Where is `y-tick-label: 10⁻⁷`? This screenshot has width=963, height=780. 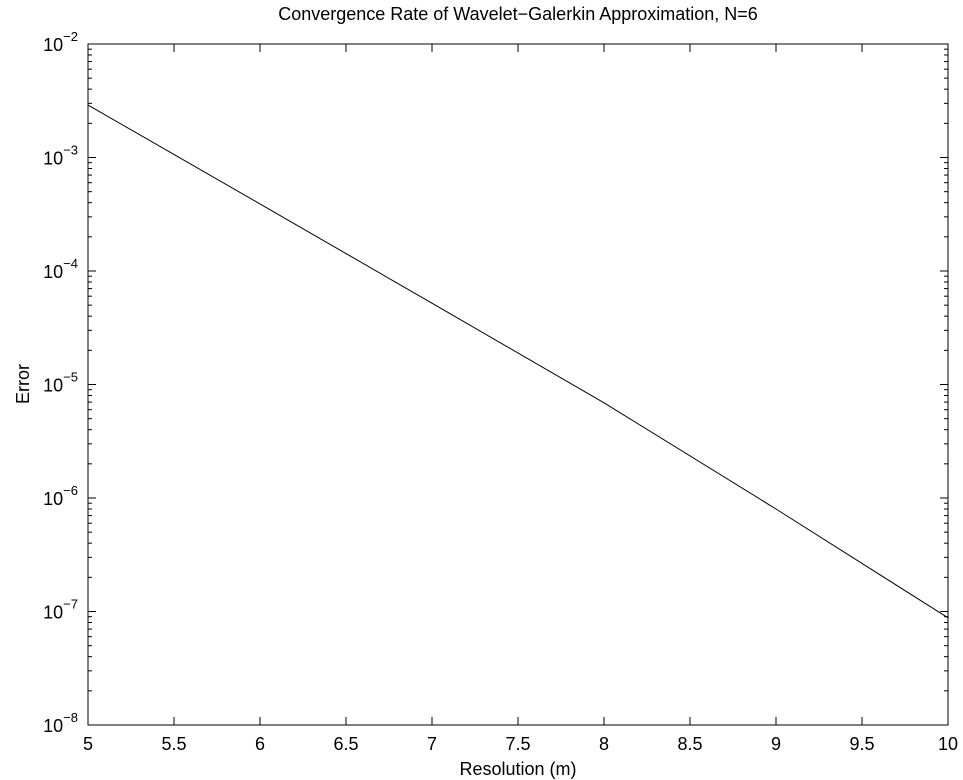 y-tick-label: 10⁻⁷ is located at coordinates (60, 610).